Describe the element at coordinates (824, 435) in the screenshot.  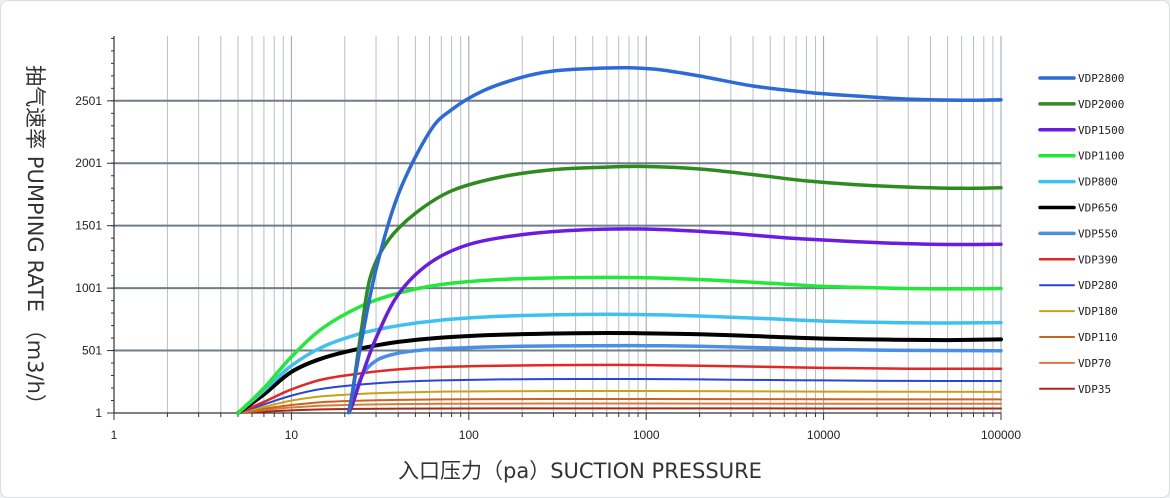
I see `x-tick-label: 10000` at that location.